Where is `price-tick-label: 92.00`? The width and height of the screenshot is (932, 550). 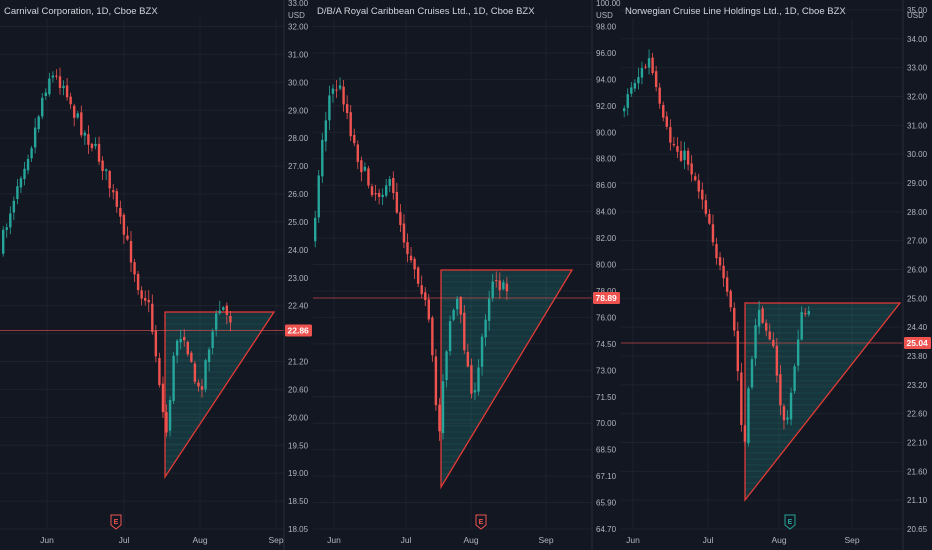
price-tick-label: 92.00 is located at coordinates (606, 106).